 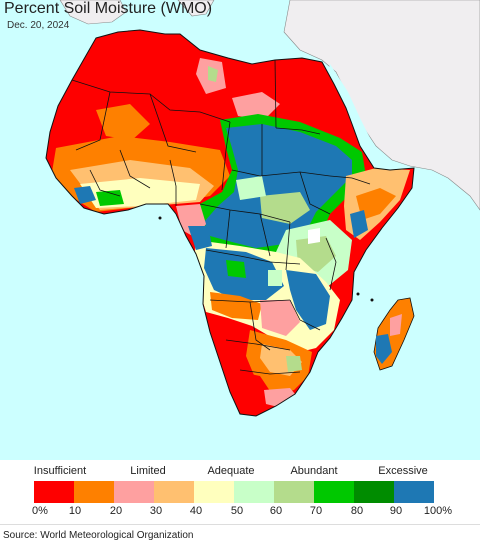 I want to click on legend-category-label: Insufficient, so click(x=60, y=471).